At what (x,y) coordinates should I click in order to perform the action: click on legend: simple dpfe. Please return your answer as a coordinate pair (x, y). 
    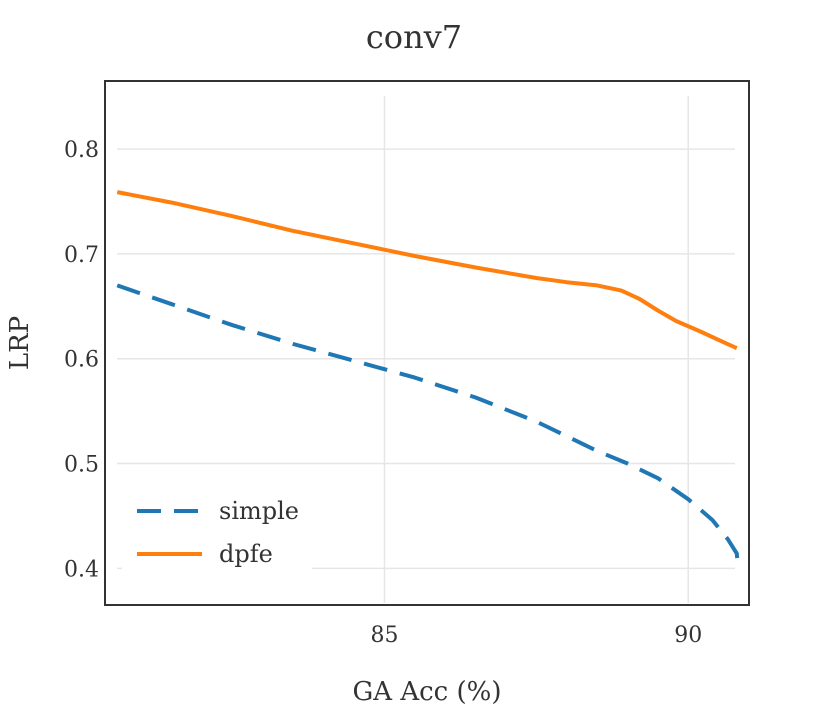
    Looking at the image, I should click on (217, 535).